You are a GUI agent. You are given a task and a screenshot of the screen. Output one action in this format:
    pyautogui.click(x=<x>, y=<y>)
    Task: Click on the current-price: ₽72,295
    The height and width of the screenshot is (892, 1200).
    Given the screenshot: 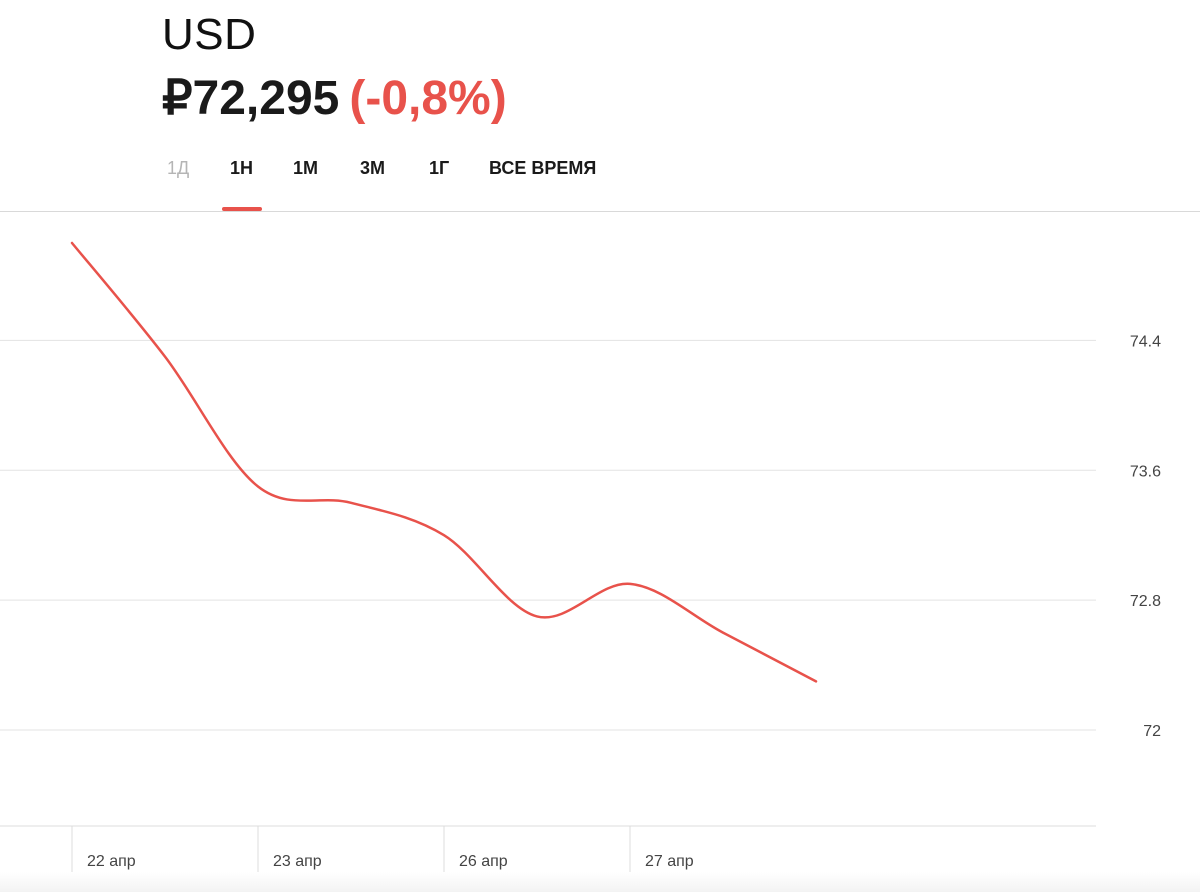 What is the action you would take?
    pyautogui.click(x=251, y=98)
    